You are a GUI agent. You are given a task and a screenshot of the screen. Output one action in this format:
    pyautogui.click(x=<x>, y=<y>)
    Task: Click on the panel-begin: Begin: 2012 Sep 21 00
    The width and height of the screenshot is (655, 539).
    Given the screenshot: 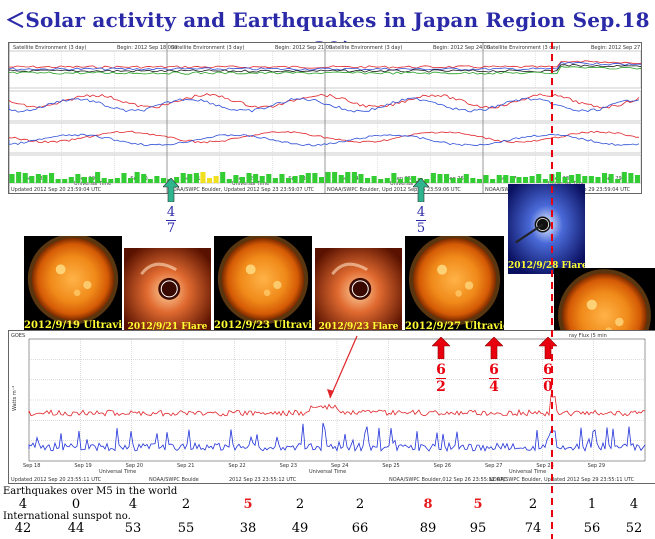 What is the action you would take?
    pyautogui.click(x=303, y=48)
    